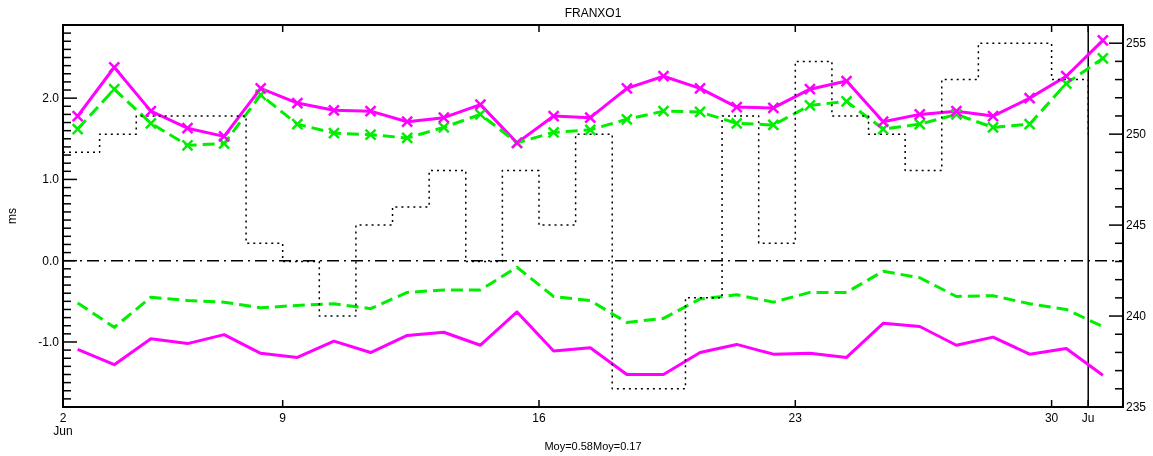  Describe the element at coordinates (1136, 225) in the screenshot. I see `y2-tick-label: 245` at that location.